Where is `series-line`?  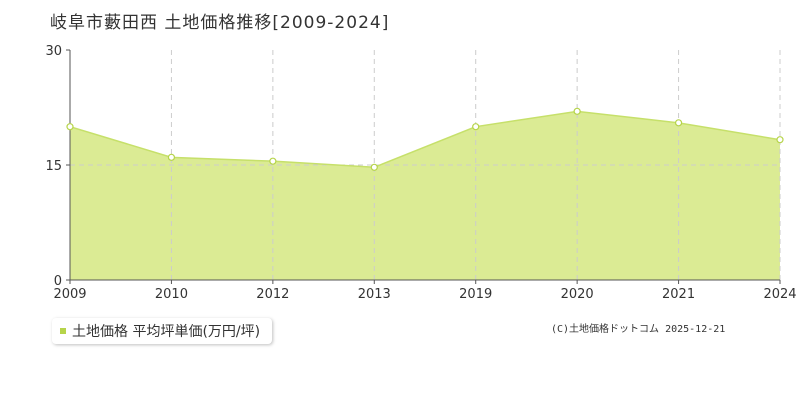 series-line is located at coordinates (425, 139).